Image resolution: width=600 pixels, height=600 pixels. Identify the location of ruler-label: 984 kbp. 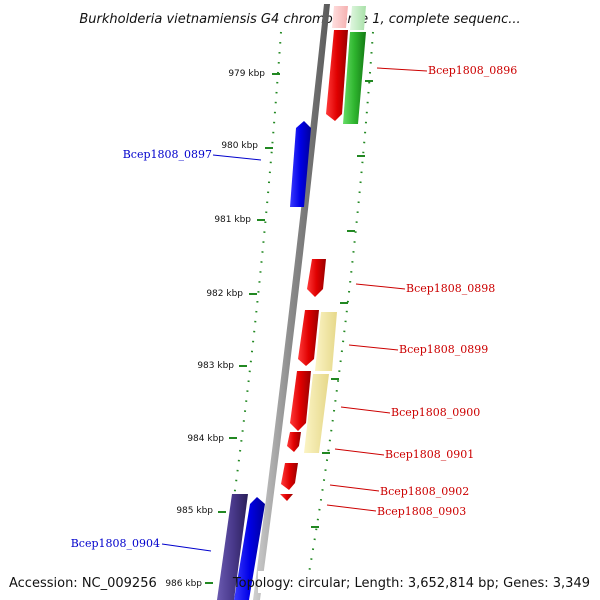
(205, 439).